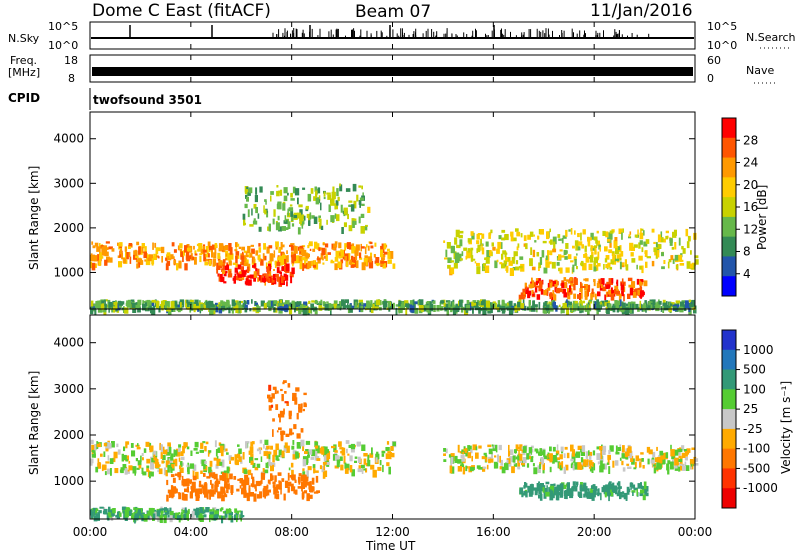 The image size is (800, 558). I want to click on y-tick-label: 4000, so click(68, 343).